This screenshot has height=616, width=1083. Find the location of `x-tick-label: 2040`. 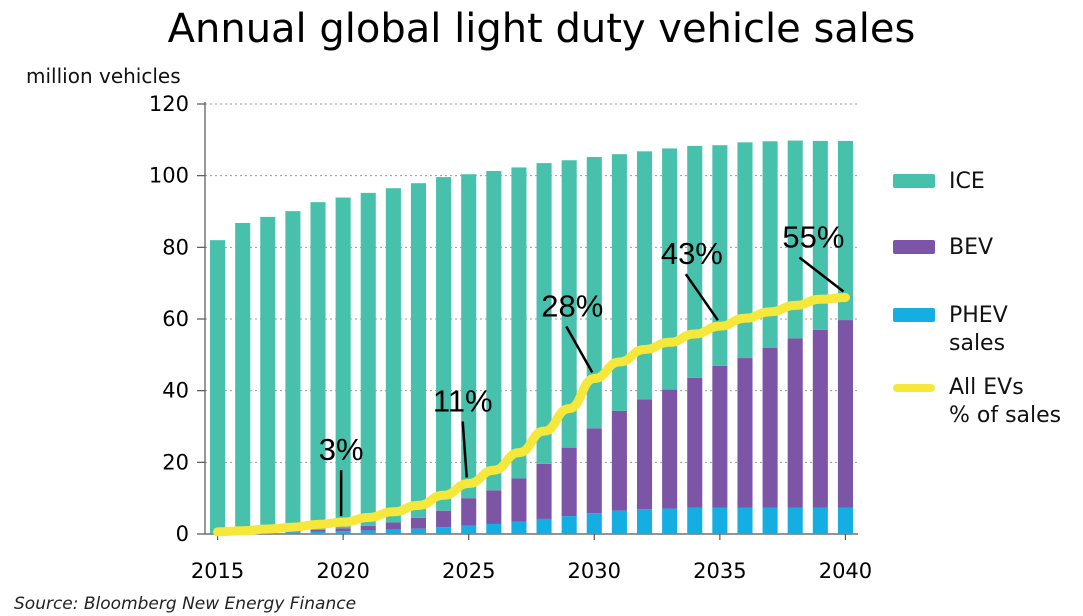

x-tick-label: 2040 is located at coordinates (845, 571).